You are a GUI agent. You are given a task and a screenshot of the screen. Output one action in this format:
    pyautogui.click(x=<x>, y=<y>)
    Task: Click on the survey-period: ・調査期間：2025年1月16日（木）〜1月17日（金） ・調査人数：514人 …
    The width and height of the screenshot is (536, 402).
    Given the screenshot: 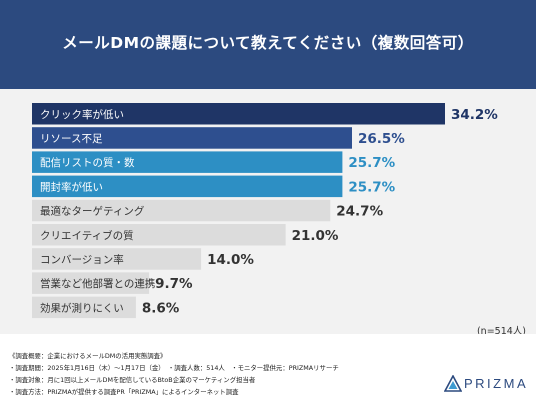 What is the action you would take?
    pyautogui.click(x=174, y=368)
    